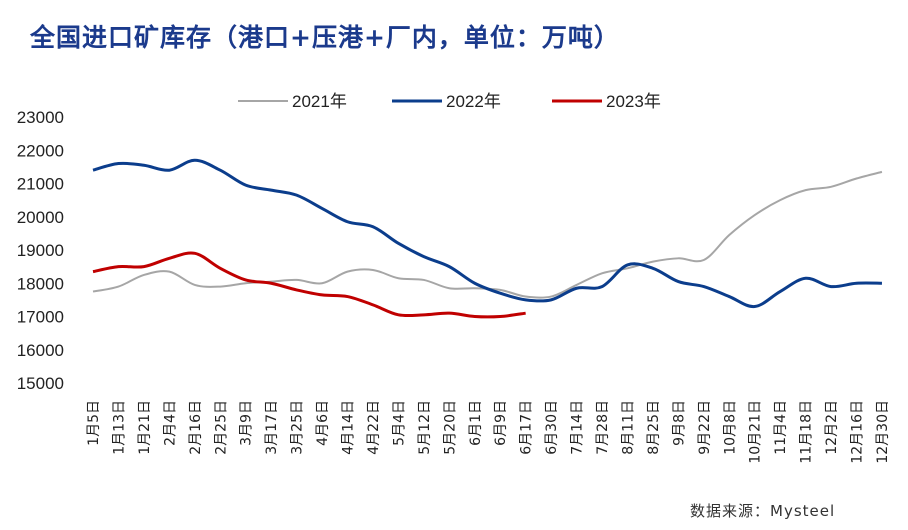  What do you see at coordinates (705, 427) in the screenshot?
I see `x-tick-label: 9月22日` at bounding box center [705, 427].